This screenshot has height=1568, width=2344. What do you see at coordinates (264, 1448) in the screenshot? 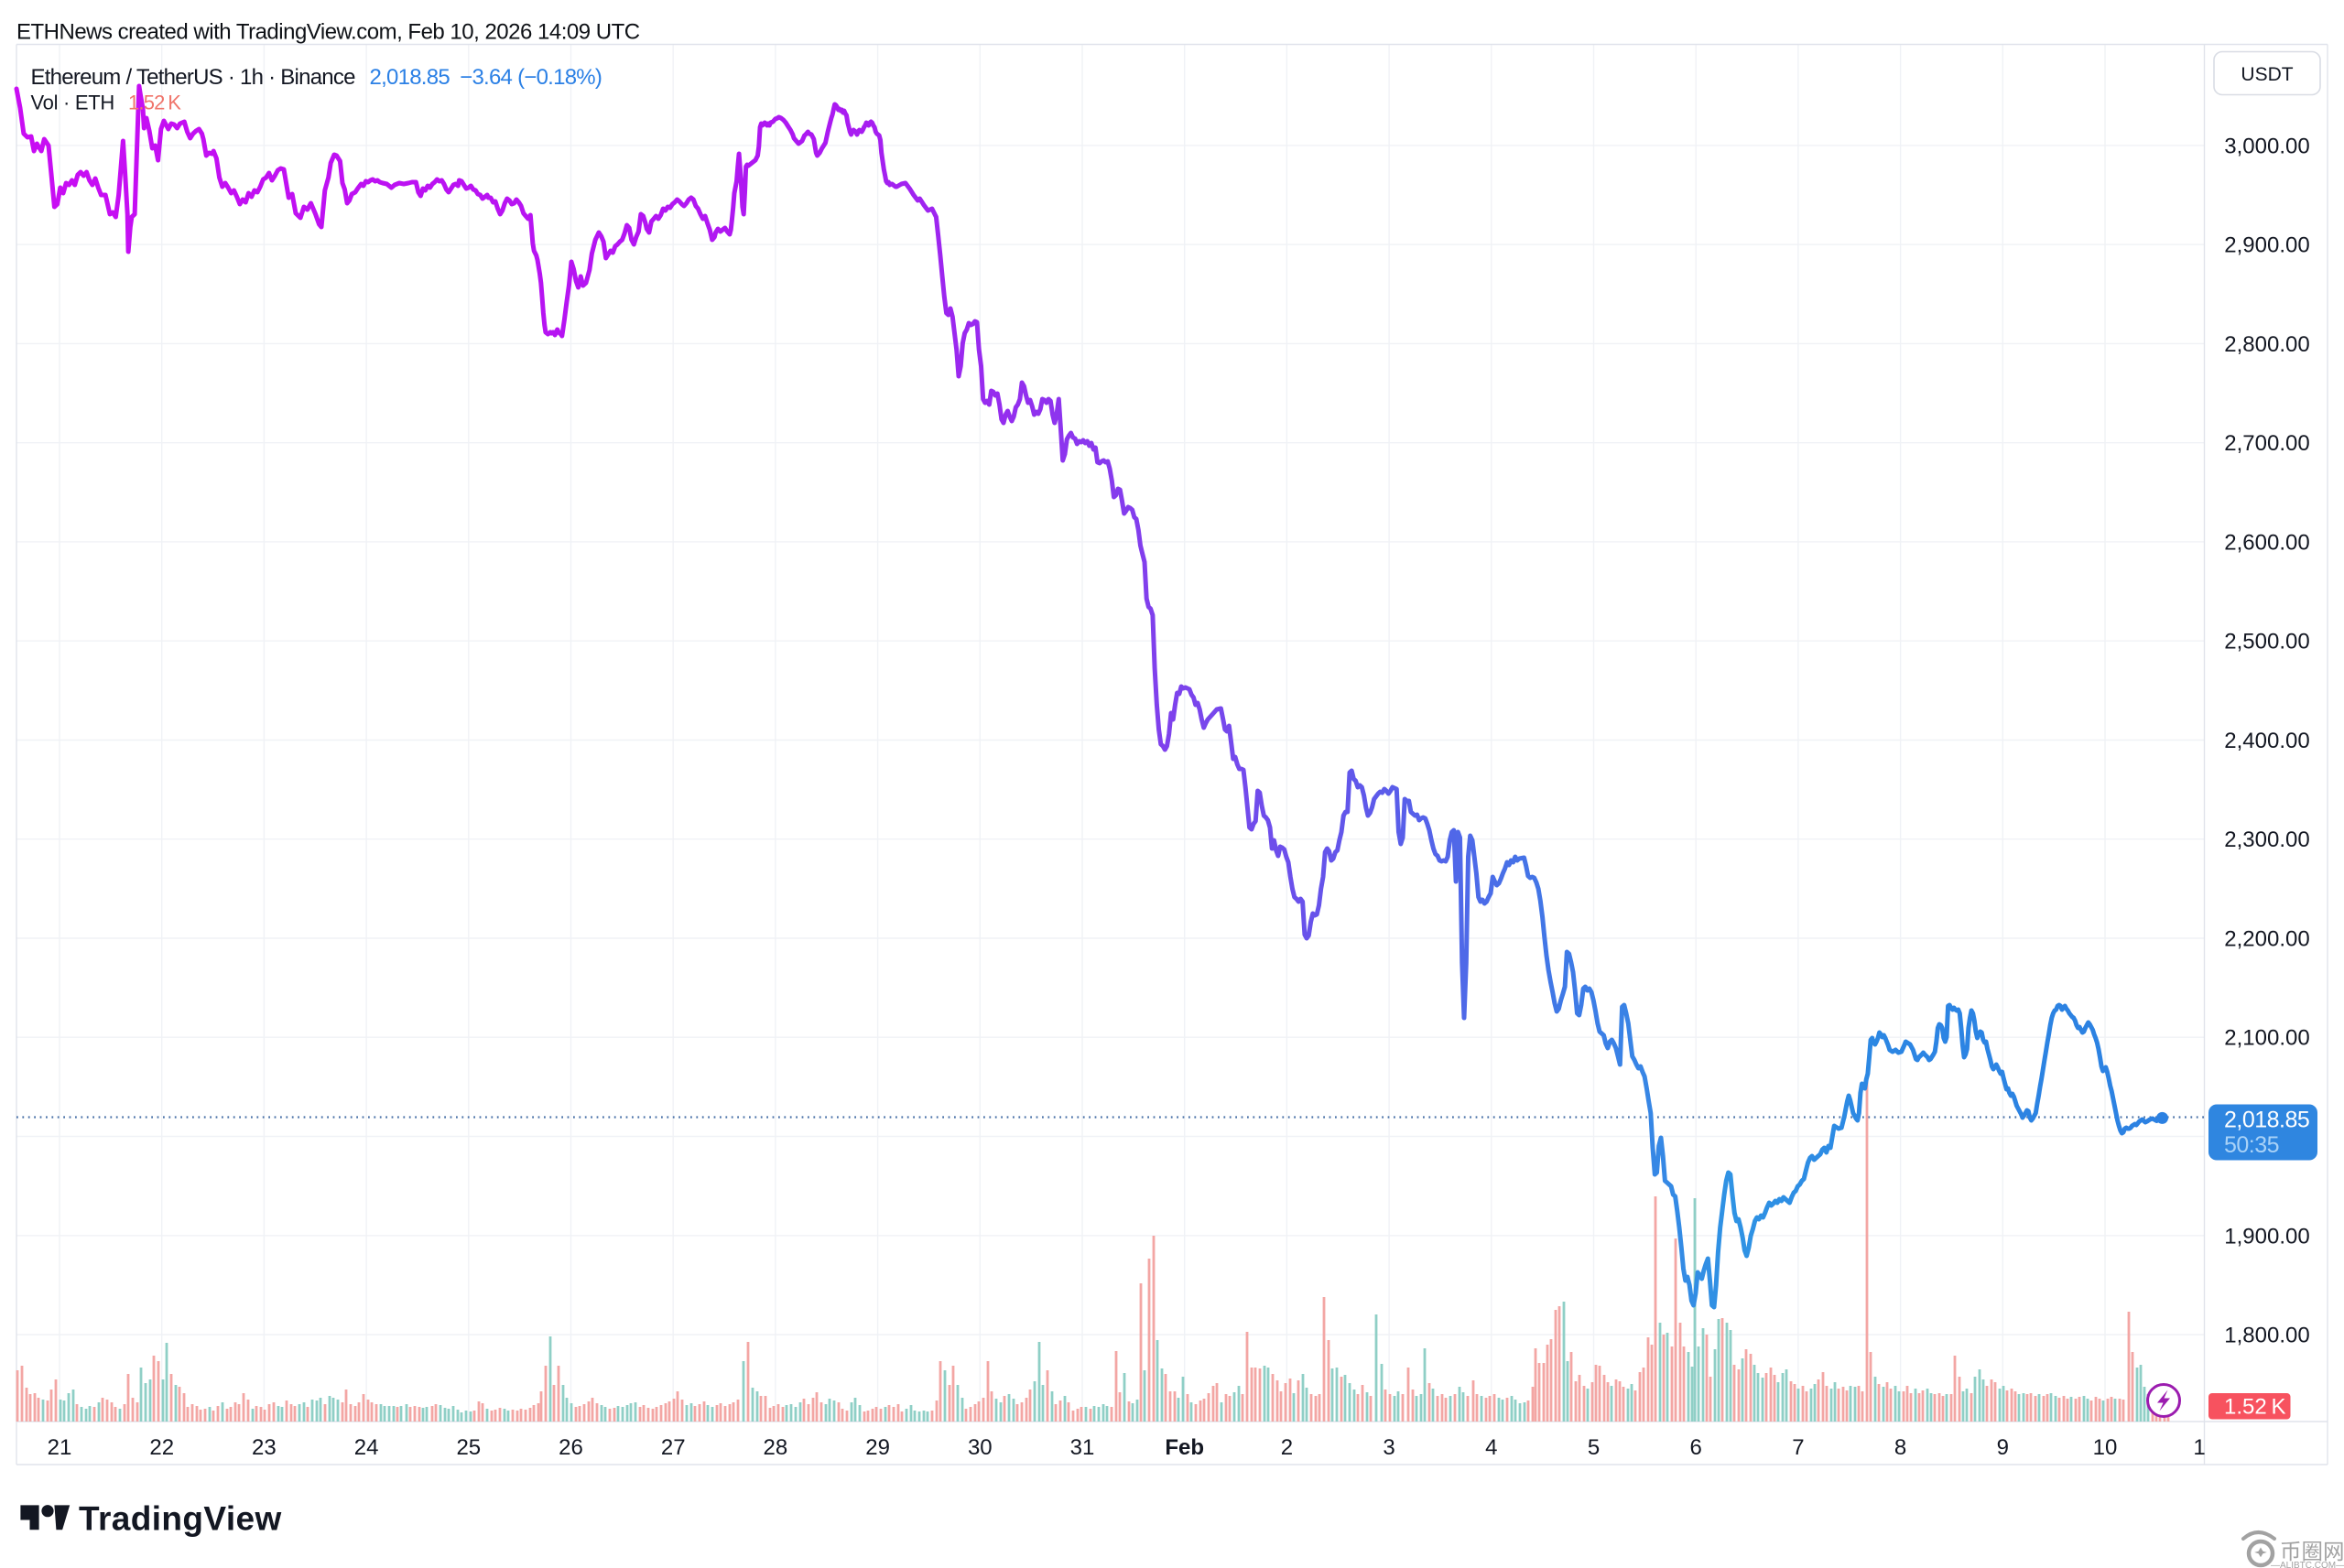
I see `svg-text: 23` at bounding box center [264, 1448].